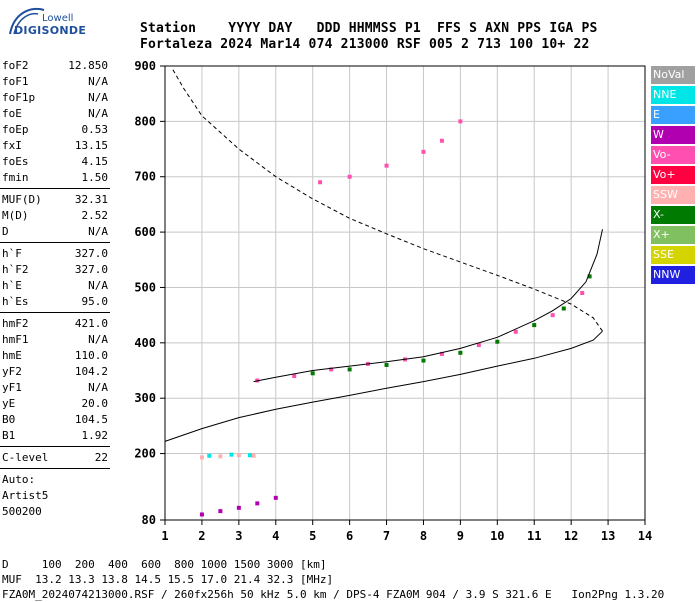  What do you see at coordinates (9, 435) in the screenshot?
I see `param-name: B1` at bounding box center [9, 435].